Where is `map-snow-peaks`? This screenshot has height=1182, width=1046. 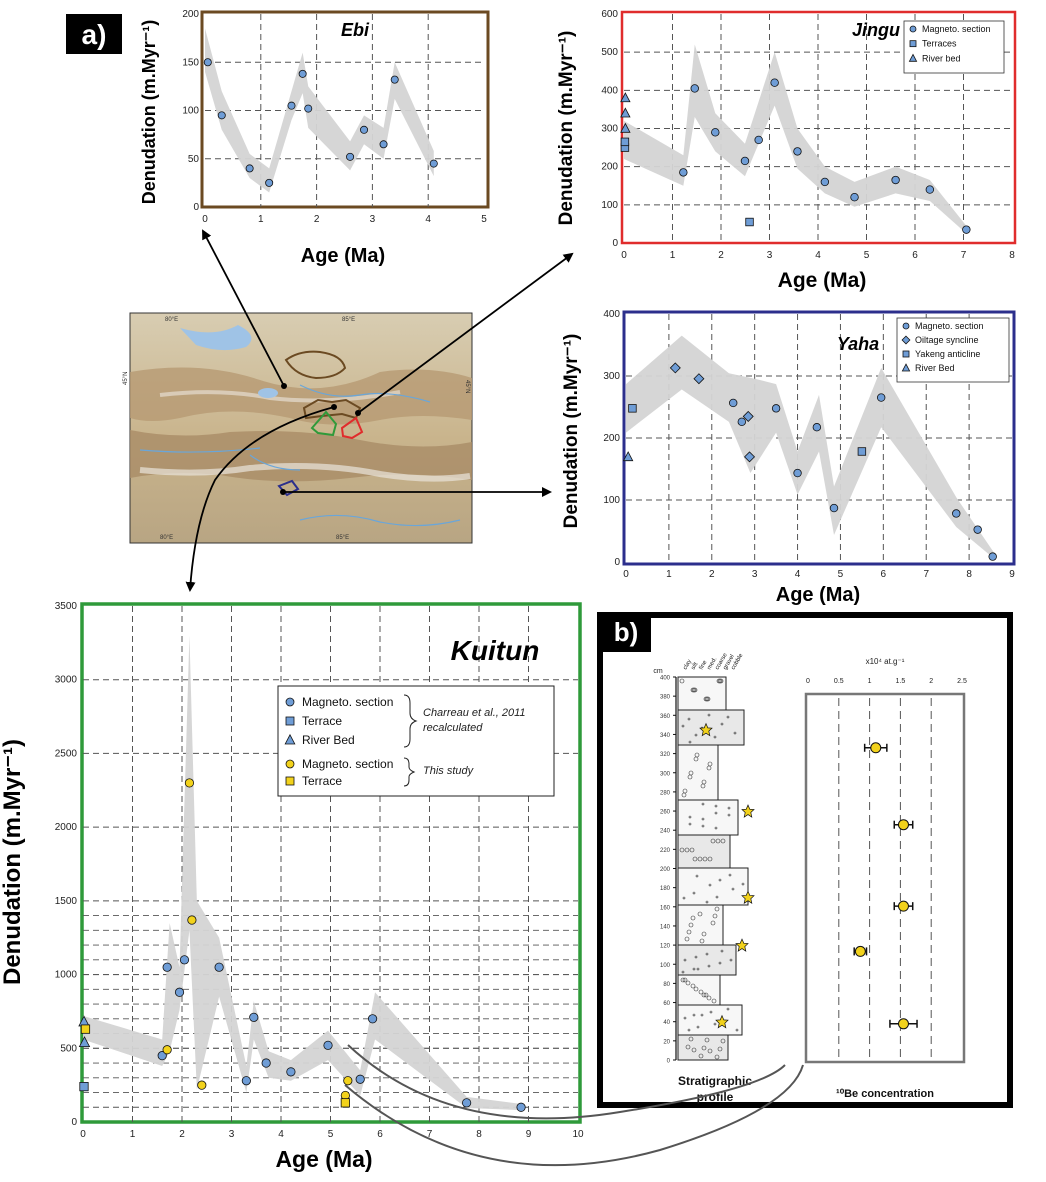 map-snow-peaks is located at coordinates (305, 472).